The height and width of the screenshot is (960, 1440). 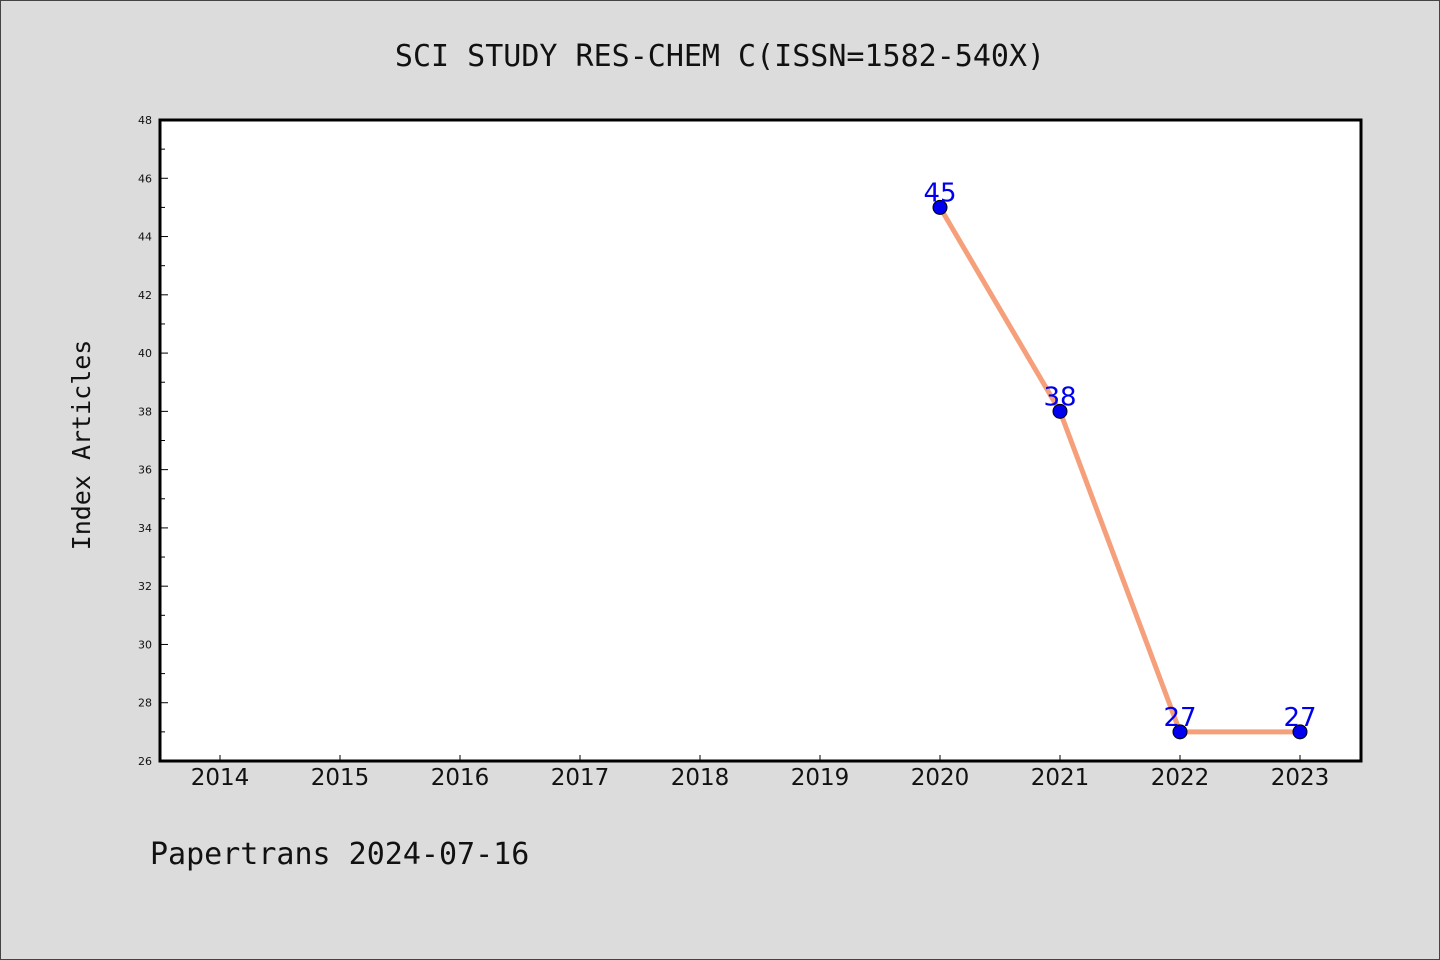 I want to click on y-tick-label: 40, so click(x=145, y=353).